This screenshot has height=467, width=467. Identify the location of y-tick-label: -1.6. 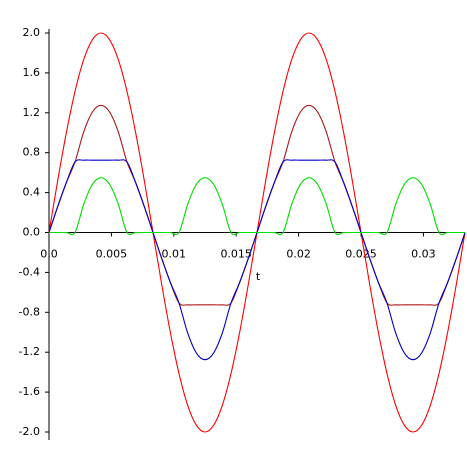
(29, 391).